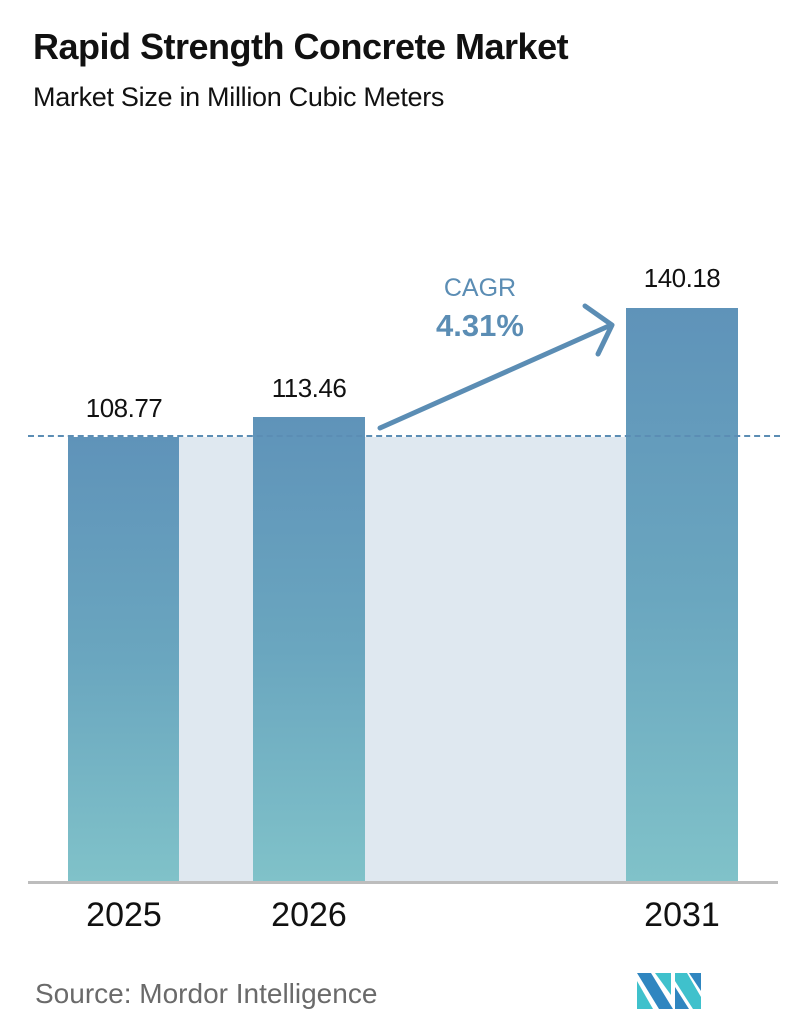 The height and width of the screenshot is (1034, 796). Describe the element at coordinates (301, 46) in the screenshot. I see `chart-title: Rapid Strength Concrete Market` at that location.